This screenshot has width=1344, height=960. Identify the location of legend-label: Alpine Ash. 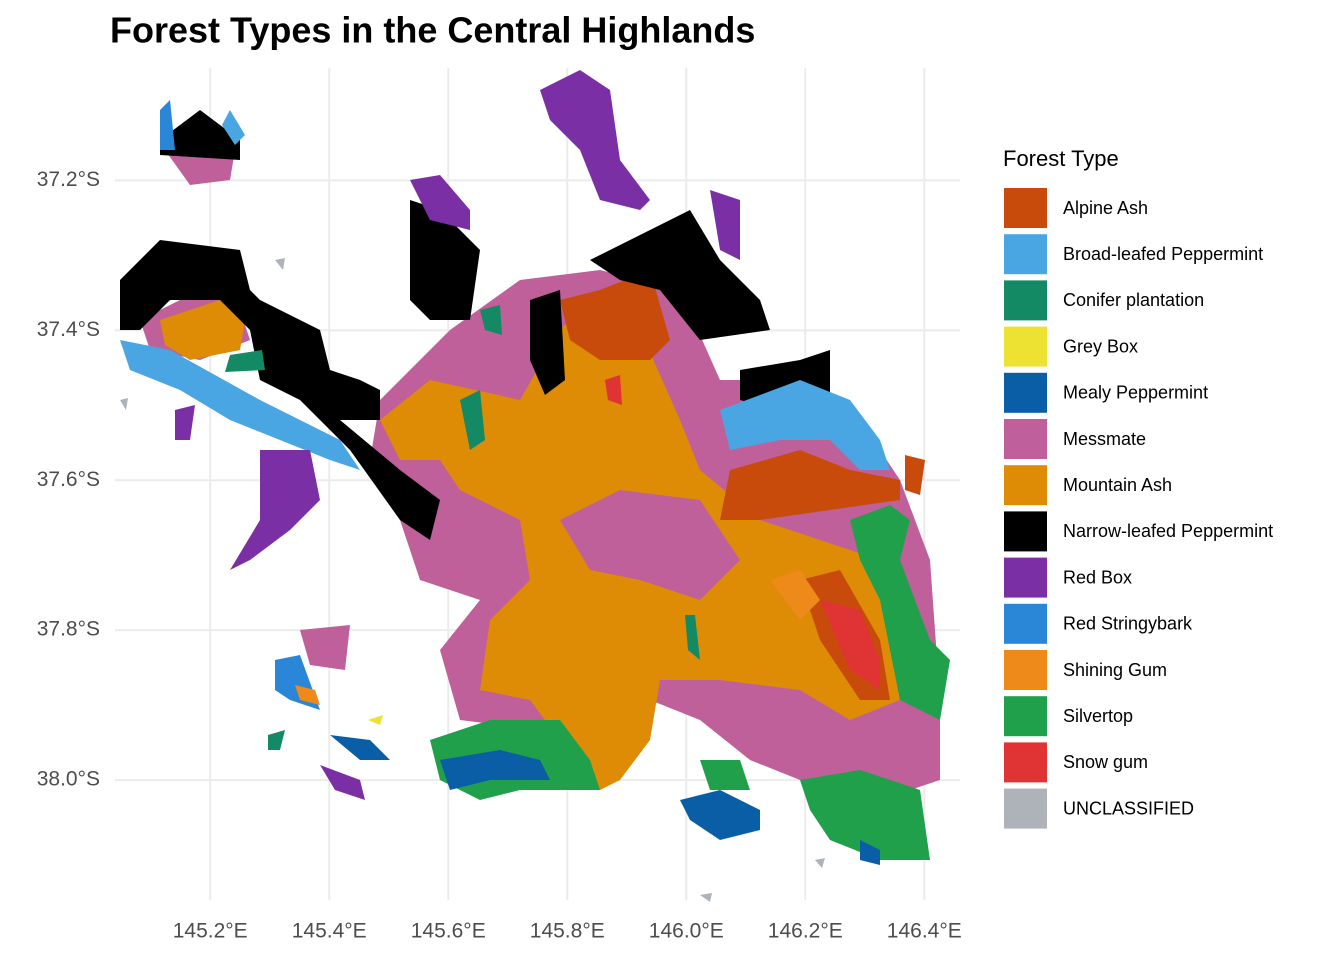
(1105, 208).